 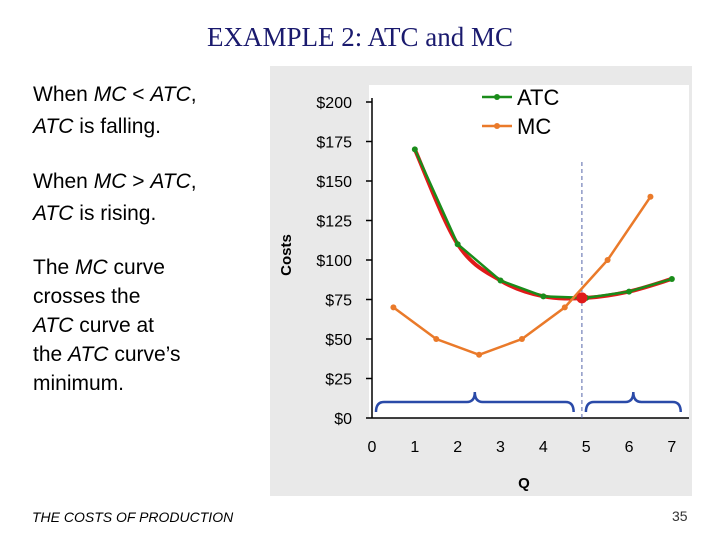 I want to click on text-line: When MC > ATC,, so click(x=115, y=181).